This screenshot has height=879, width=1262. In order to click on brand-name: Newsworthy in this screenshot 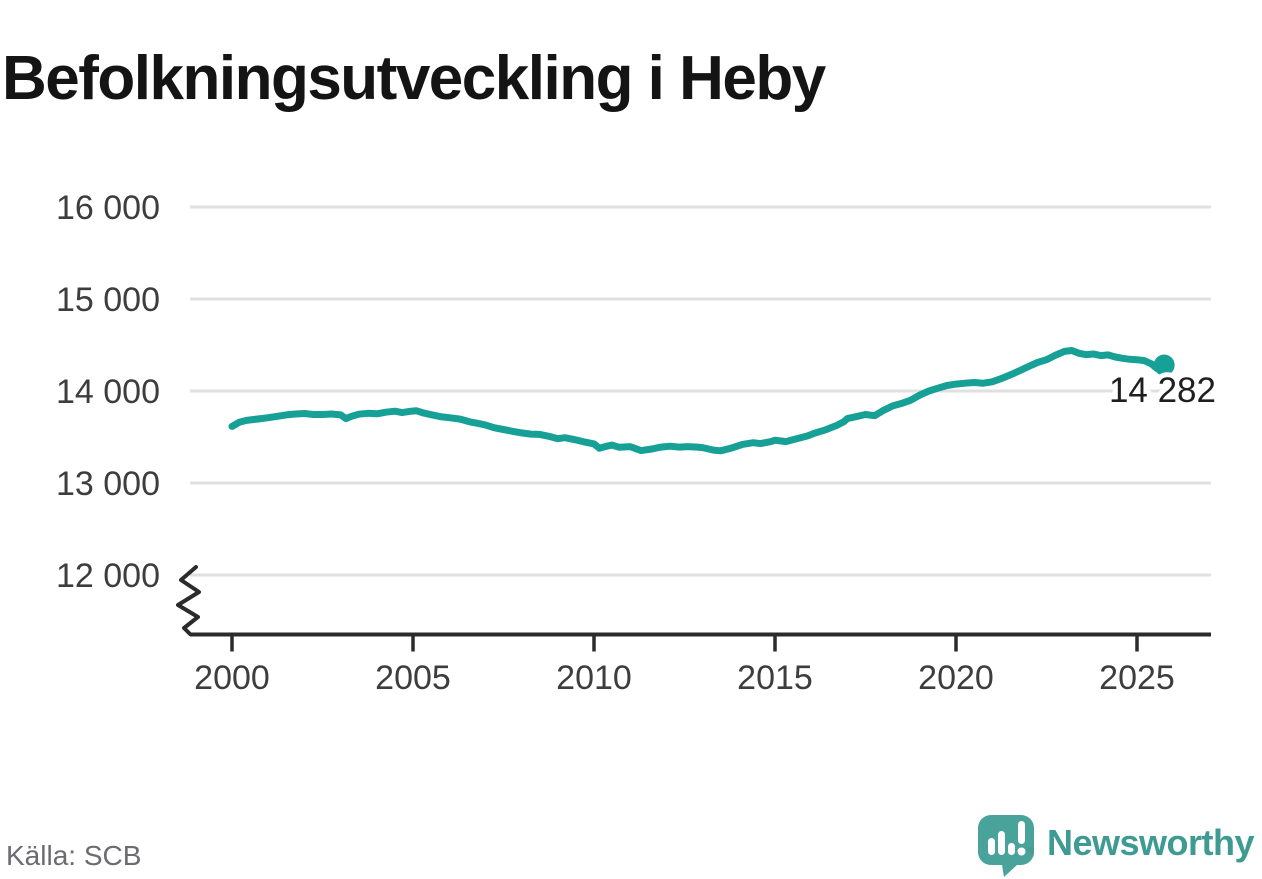, I will do `click(1150, 842)`.